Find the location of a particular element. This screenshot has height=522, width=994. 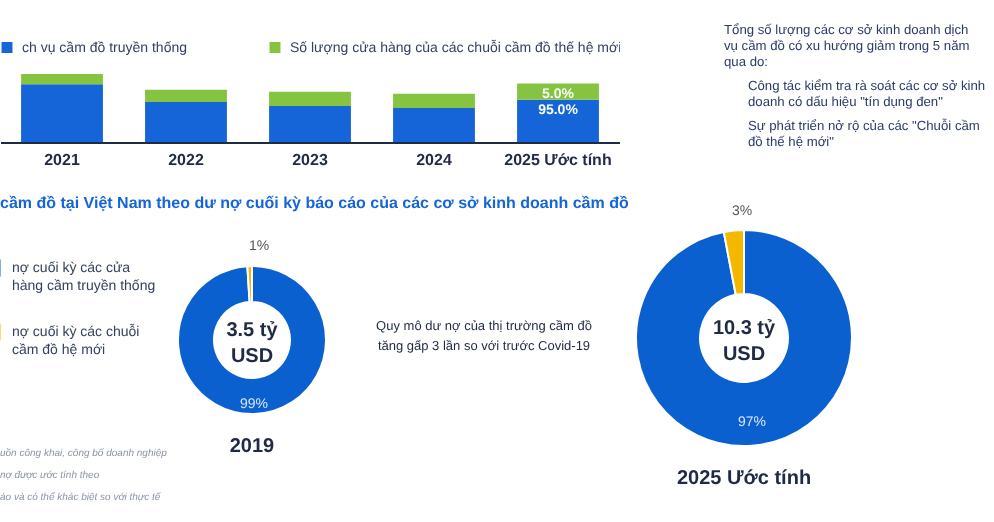

text: 3.5 tỷ USD is located at coordinates (252, 344).